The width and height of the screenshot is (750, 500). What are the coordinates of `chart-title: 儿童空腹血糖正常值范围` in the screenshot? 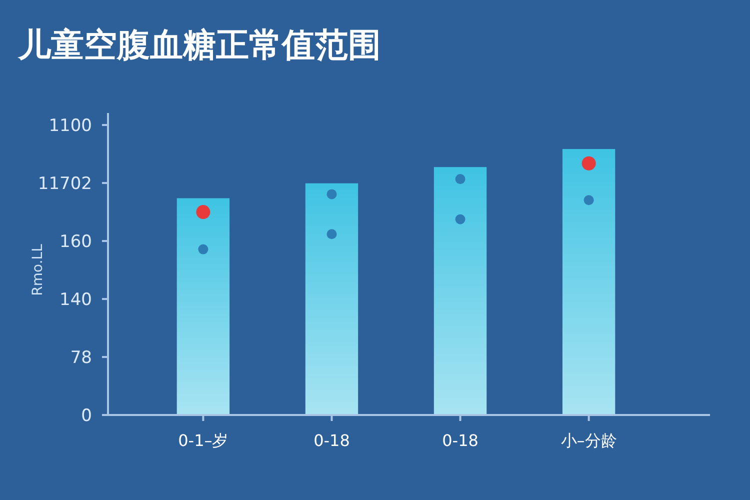 It's located at (199, 44).